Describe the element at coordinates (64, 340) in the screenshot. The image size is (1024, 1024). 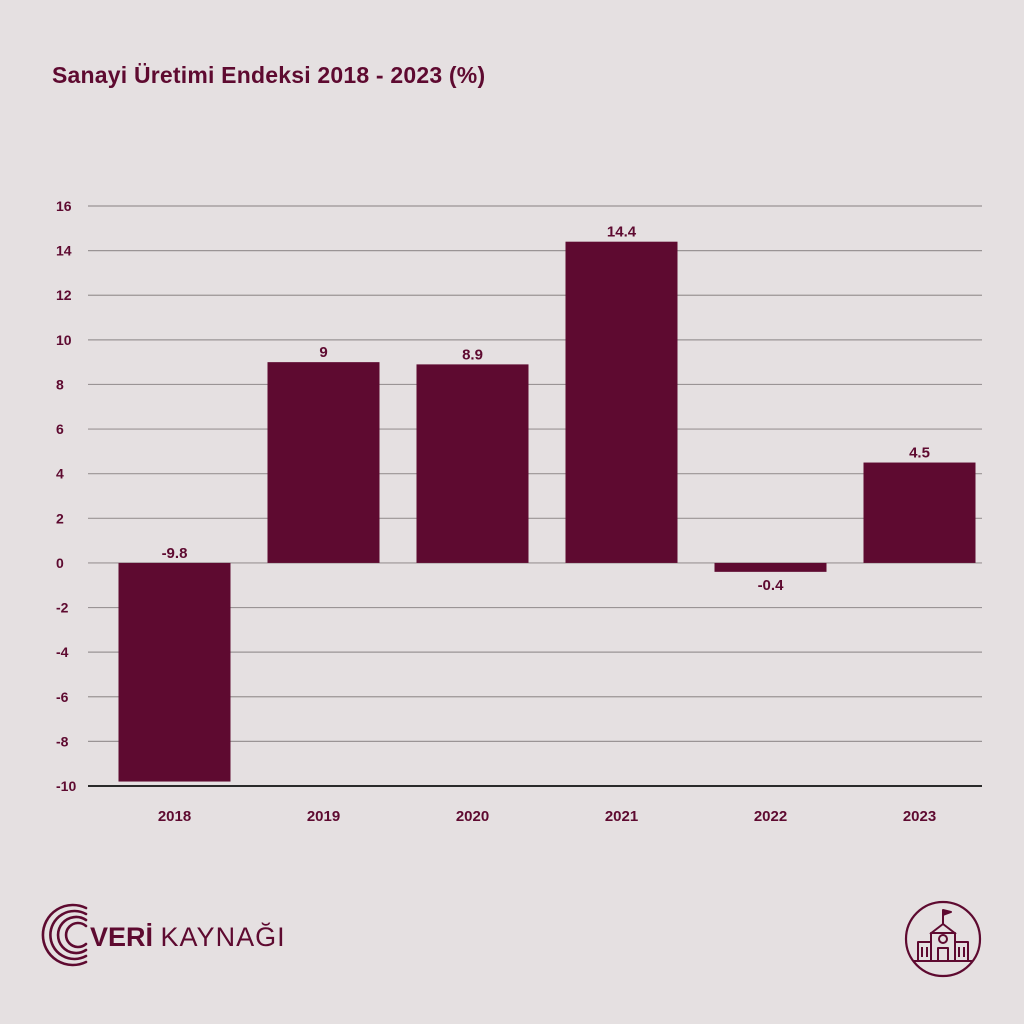
I see `y-tick-label: 10` at that location.